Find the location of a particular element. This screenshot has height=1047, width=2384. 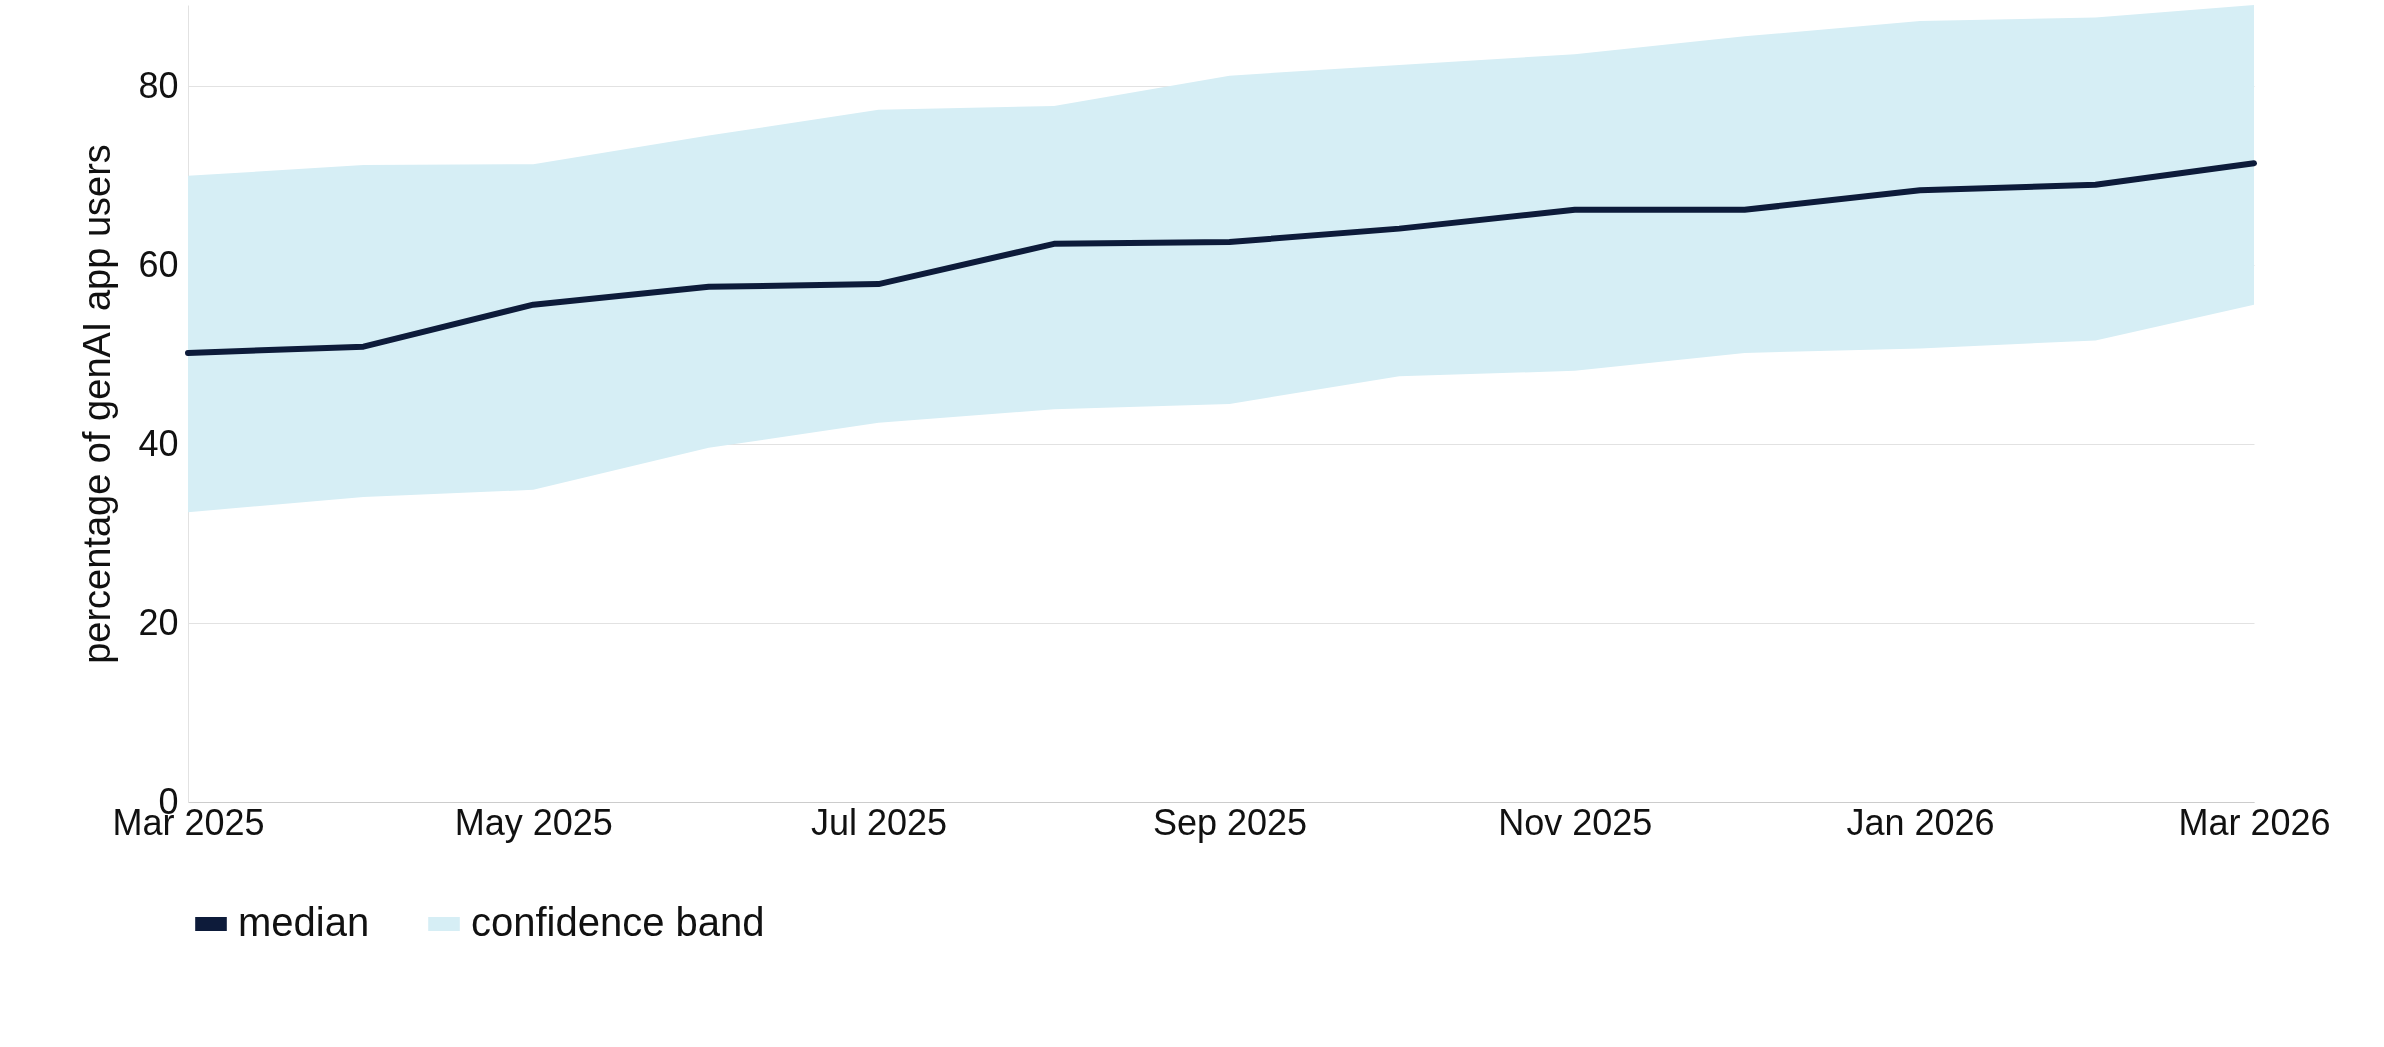

y-tick-label: 20 is located at coordinates (158, 622).